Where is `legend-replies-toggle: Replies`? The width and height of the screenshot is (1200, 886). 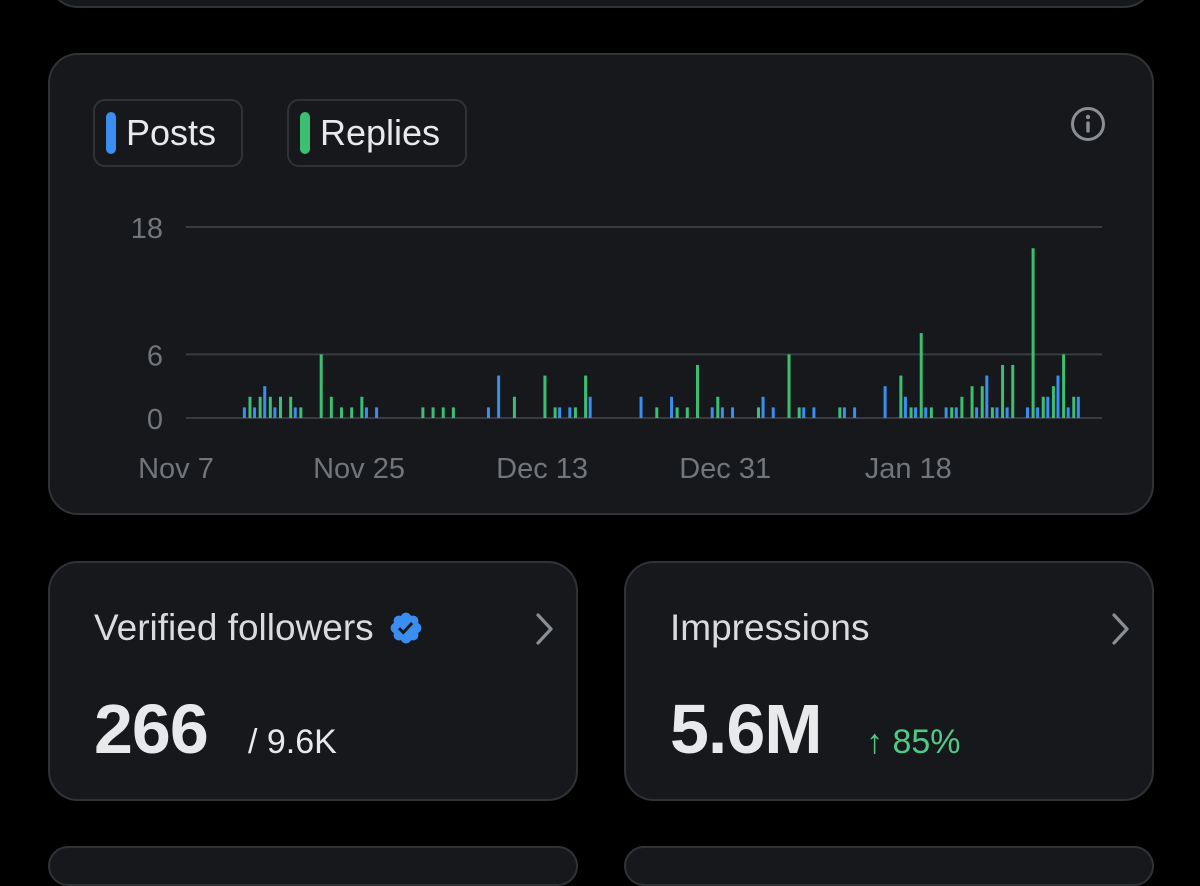 legend-replies-toggle: Replies is located at coordinates (377, 133).